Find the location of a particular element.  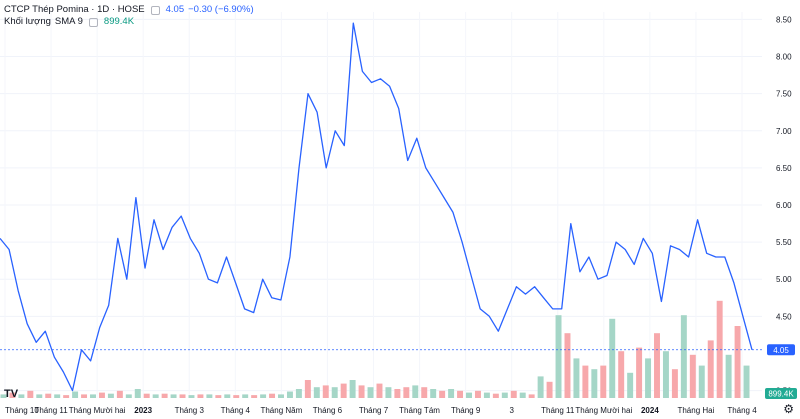

y-tick-label: 6.50 is located at coordinates (784, 168).